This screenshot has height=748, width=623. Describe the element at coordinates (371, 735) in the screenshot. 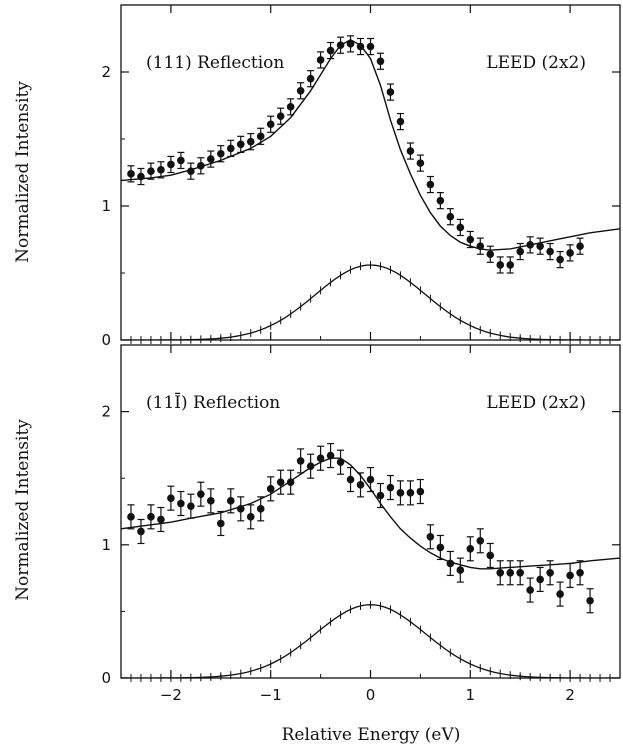

I see `x-axis-label: Relative Energy (eV)` at that location.